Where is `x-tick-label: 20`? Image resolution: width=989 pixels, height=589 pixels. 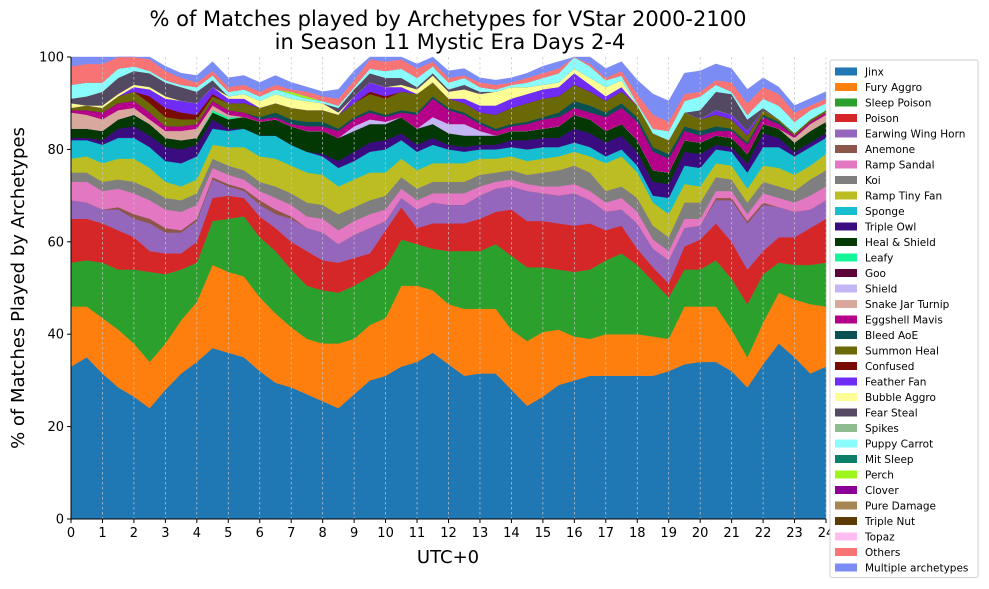 x-tick-label: 20 is located at coordinates (700, 533).